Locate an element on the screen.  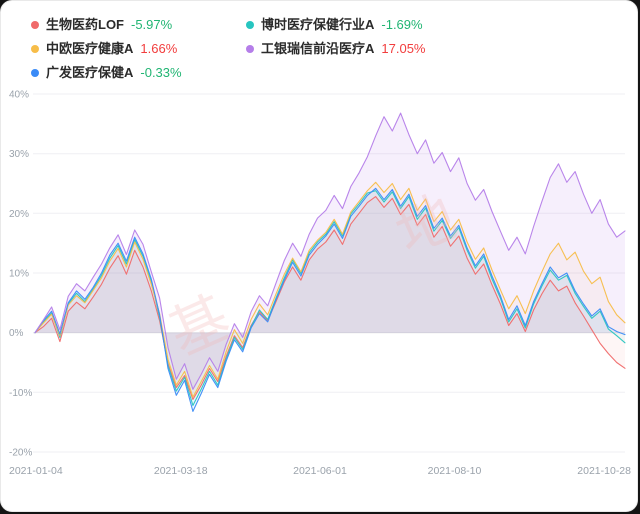
y-axis-label: -20% is located at coordinates (20, 453).